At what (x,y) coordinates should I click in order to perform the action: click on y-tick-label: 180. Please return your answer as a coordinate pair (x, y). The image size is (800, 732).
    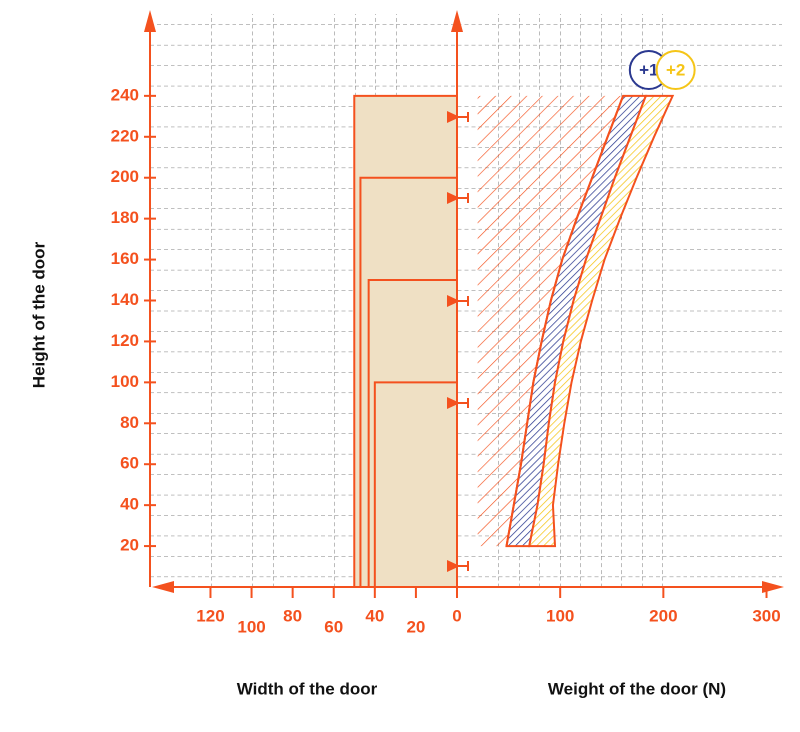
    Looking at the image, I should click on (125, 217).